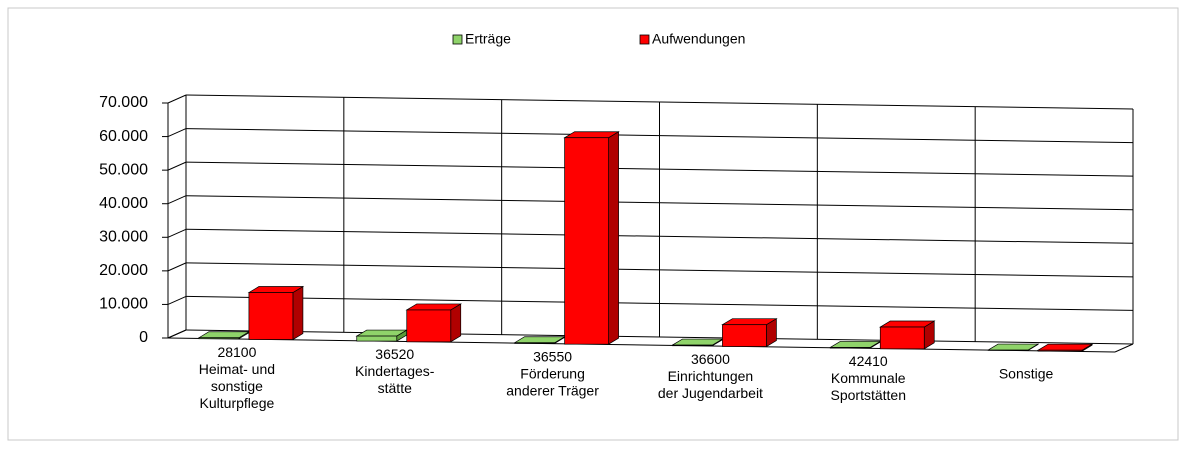 The height and width of the screenshot is (453, 1187). Describe the element at coordinates (552, 357) in the screenshot. I see `x-tick-label: 36550` at that location.